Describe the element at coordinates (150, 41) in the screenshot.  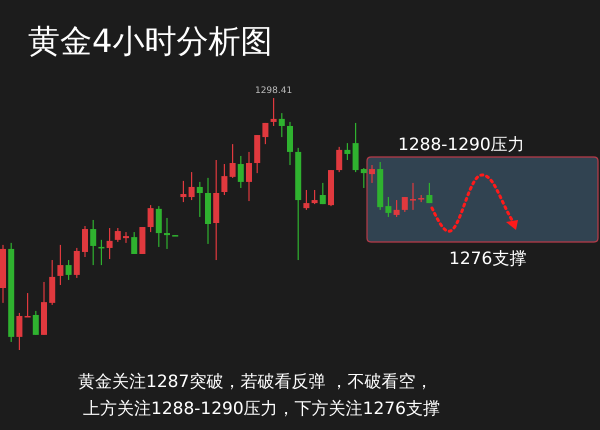
I see `chart-title: 黄金4小时分析图` at that location.